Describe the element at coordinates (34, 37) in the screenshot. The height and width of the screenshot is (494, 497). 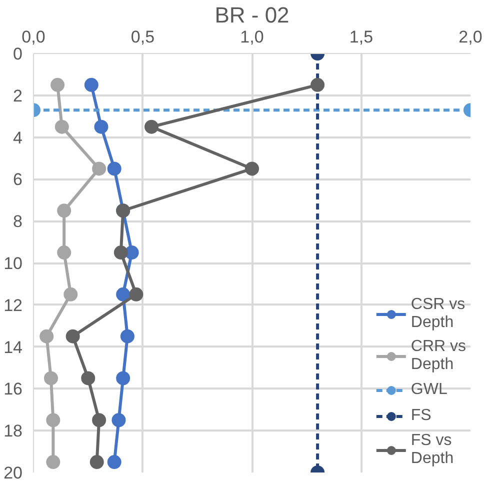
I see `x-tick-label: 0,0` at that location.